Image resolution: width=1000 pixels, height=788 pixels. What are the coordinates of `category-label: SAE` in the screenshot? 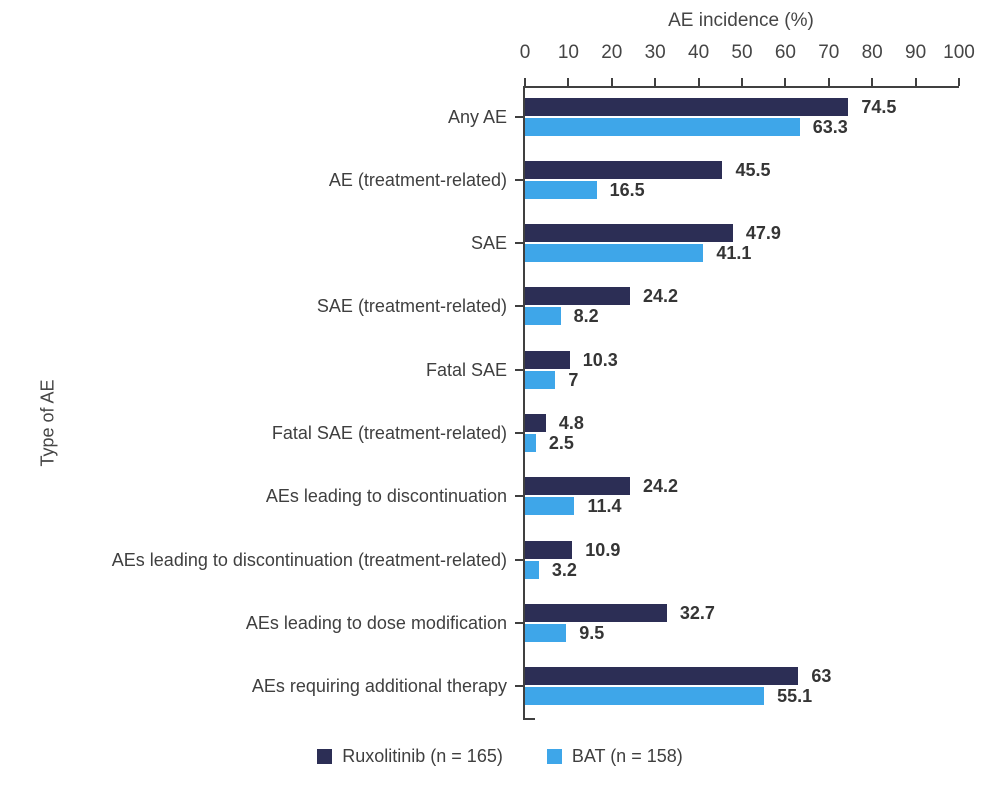 It's located at (488, 243).